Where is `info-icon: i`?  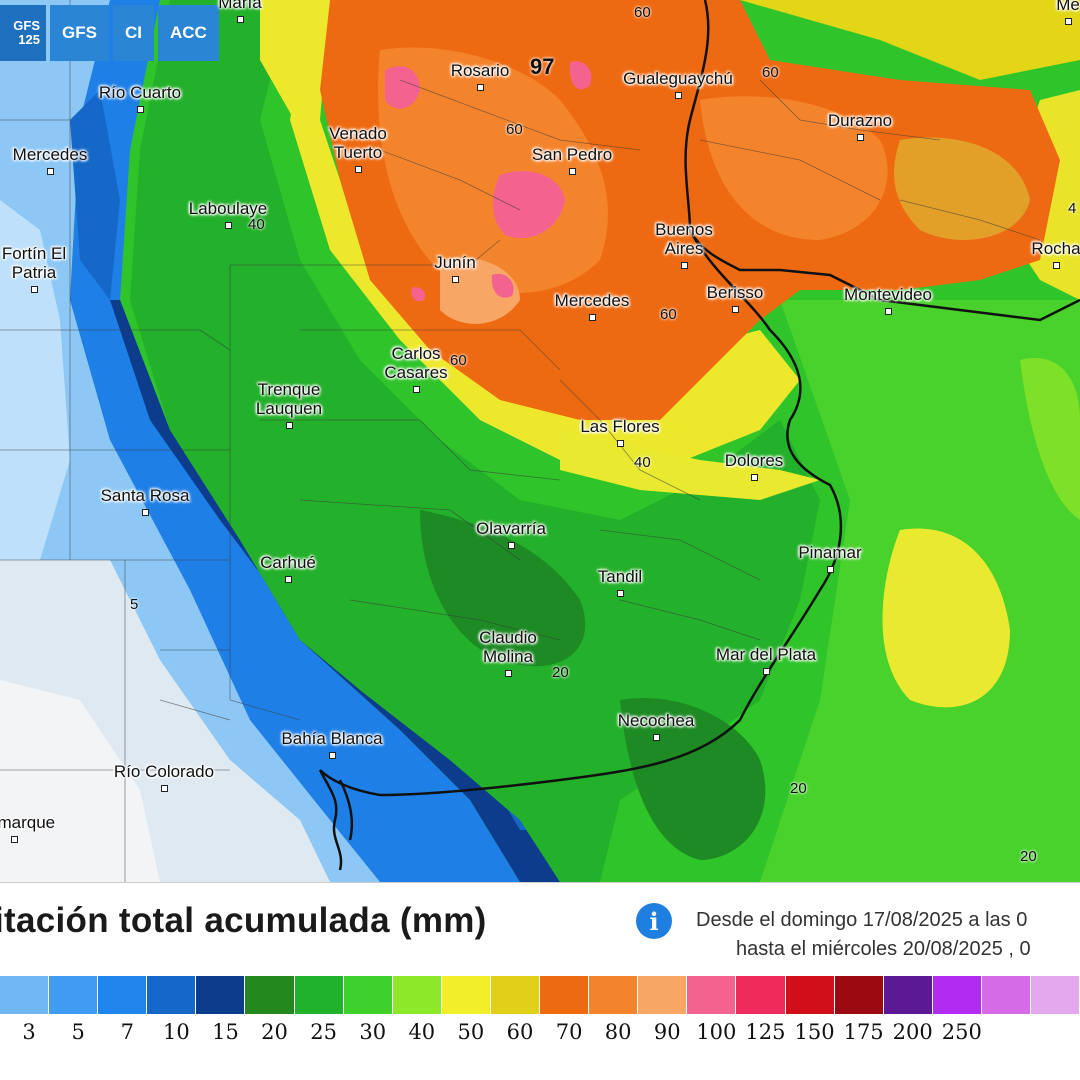
info-icon: i is located at coordinates (654, 921).